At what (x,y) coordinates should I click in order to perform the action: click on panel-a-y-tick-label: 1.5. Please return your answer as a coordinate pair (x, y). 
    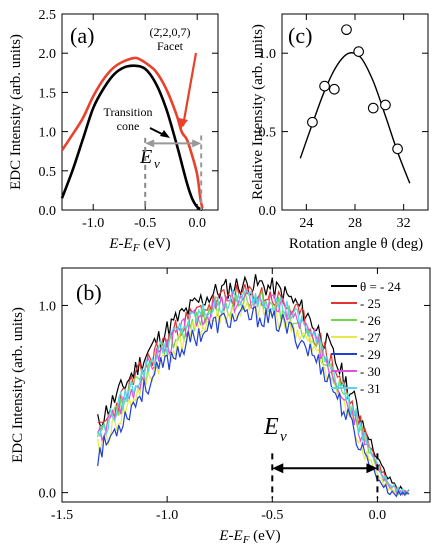
    Looking at the image, I should click on (48, 93).